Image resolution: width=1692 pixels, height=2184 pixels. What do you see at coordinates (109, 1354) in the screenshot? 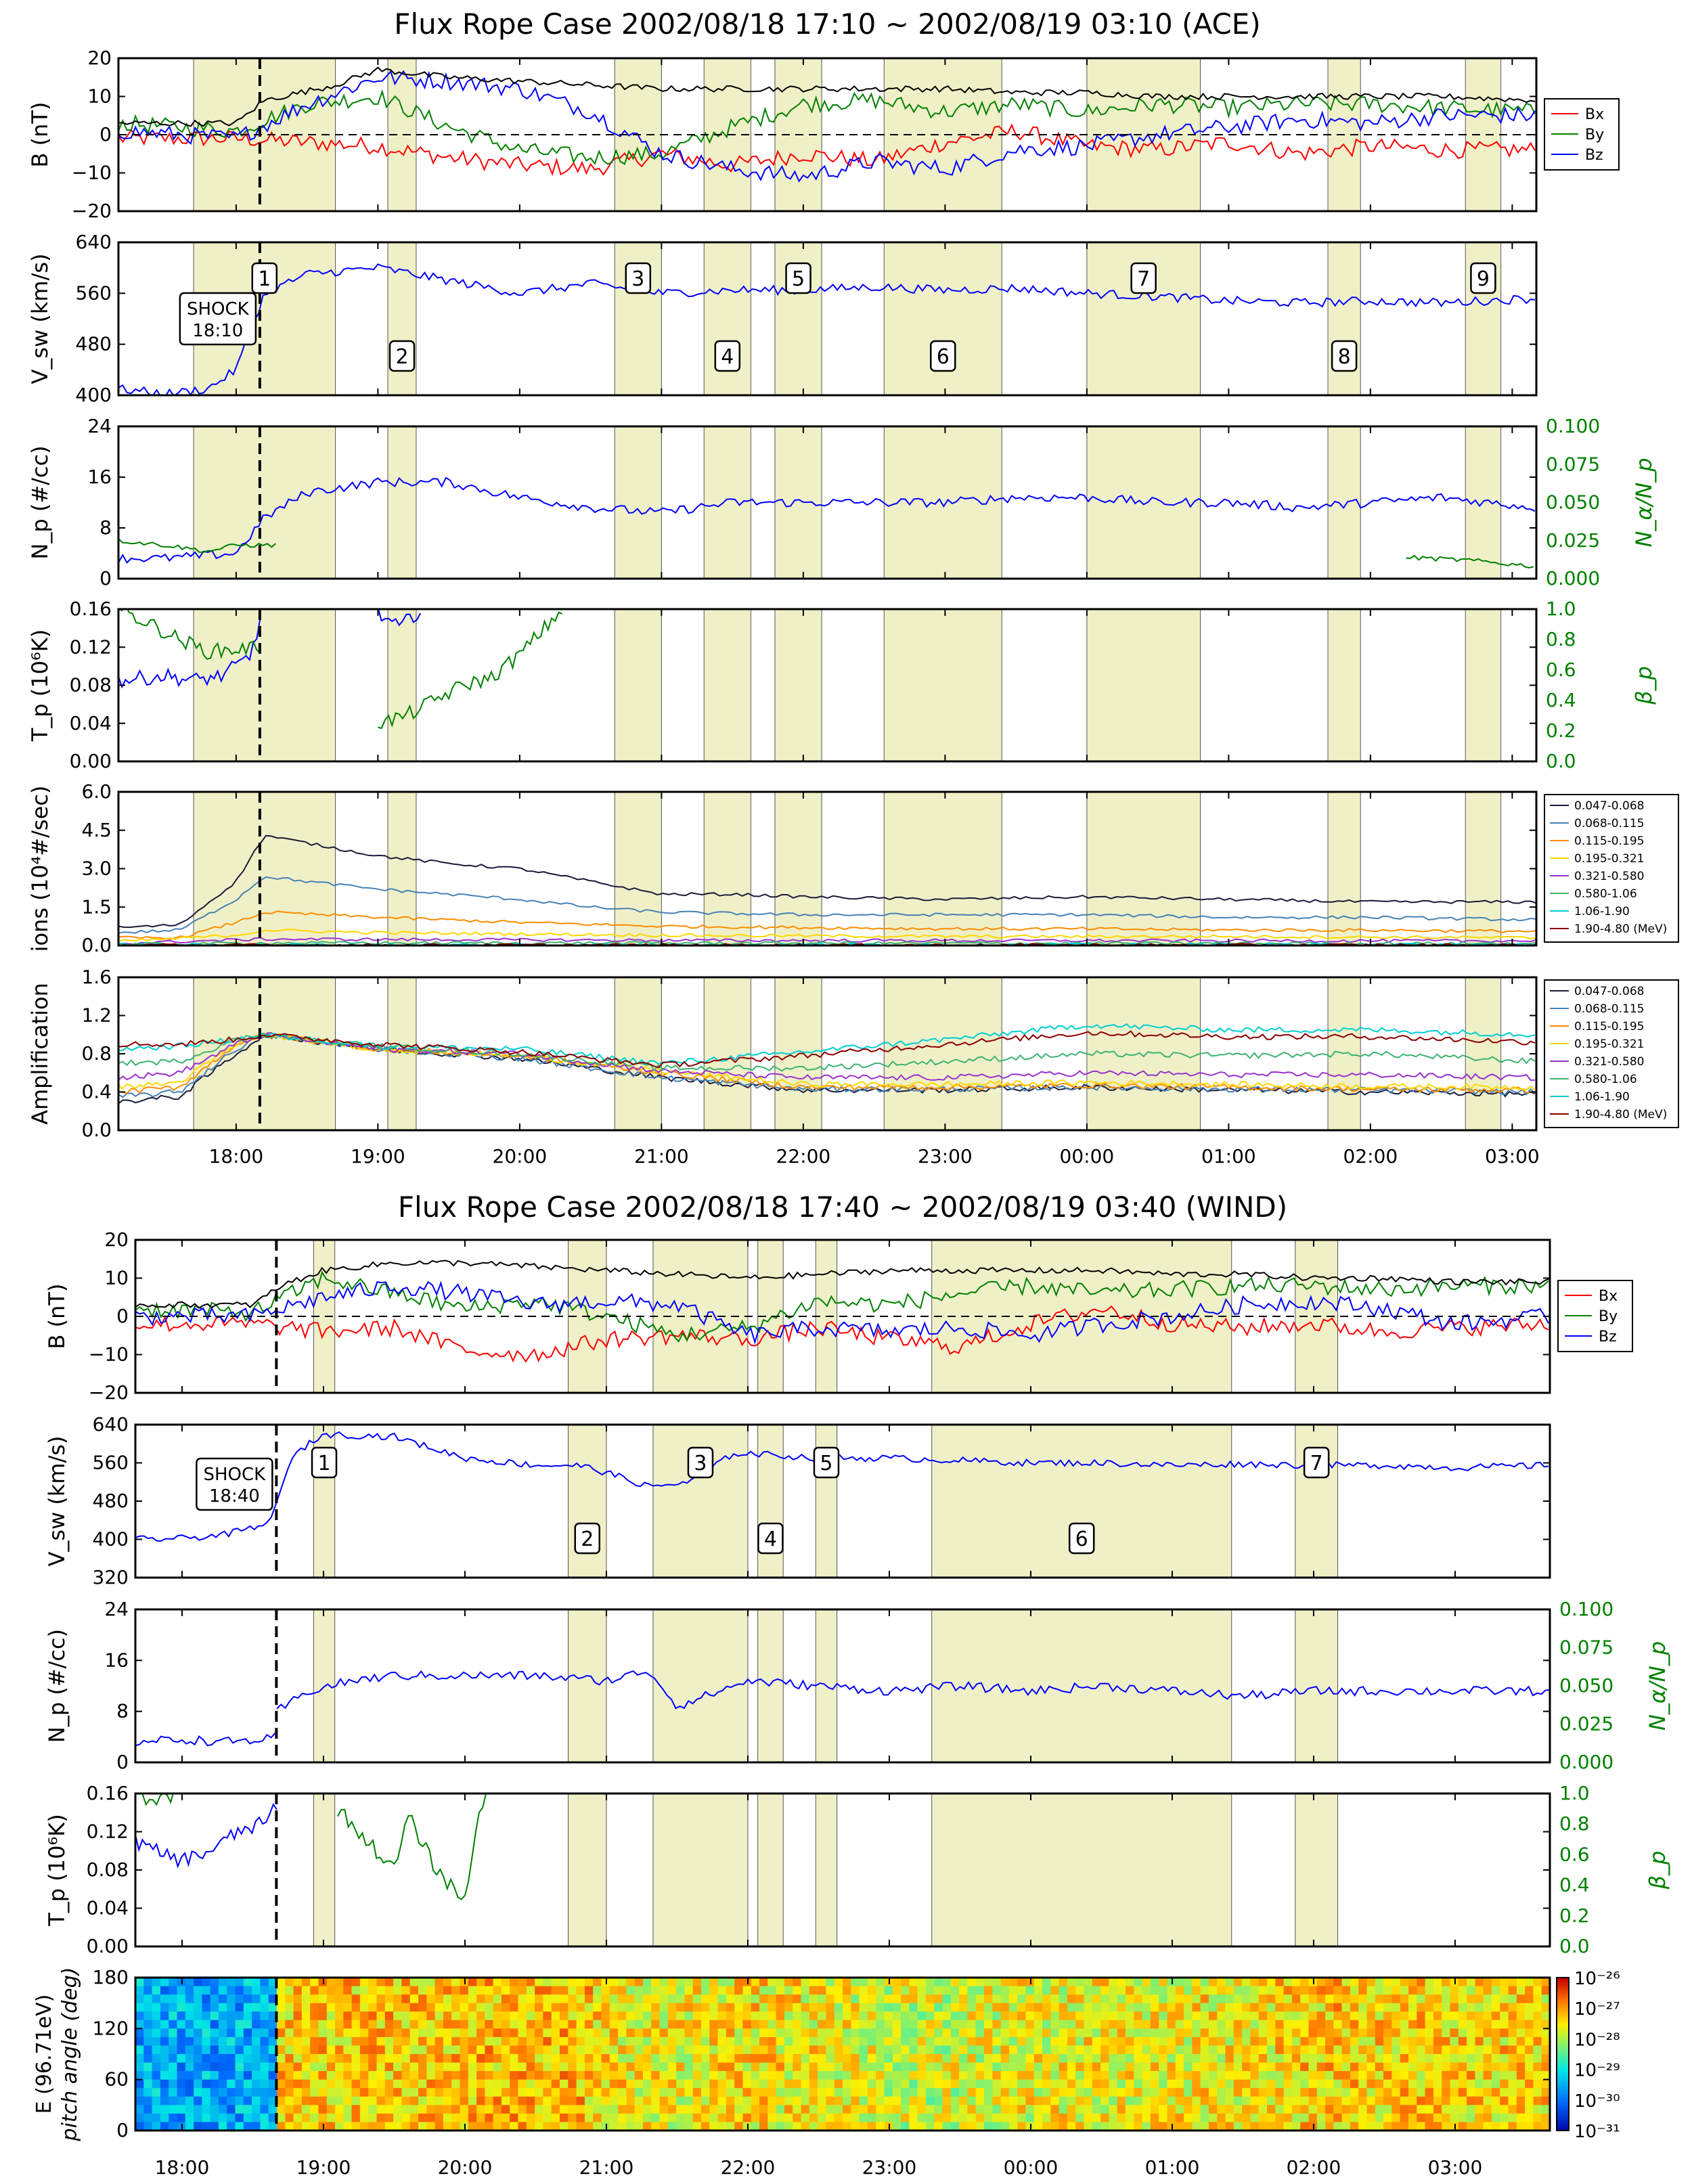
I see `y-tick-label: −10` at bounding box center [109, 1354].